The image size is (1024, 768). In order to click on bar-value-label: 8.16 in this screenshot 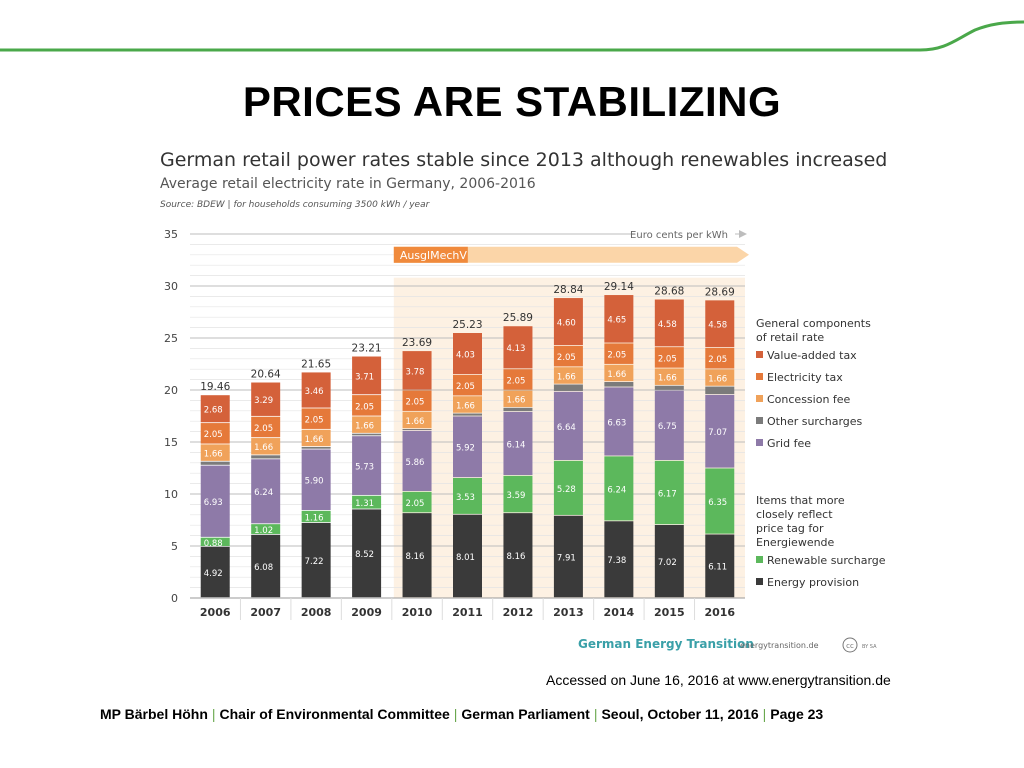, I will do `click(415, 557)`.